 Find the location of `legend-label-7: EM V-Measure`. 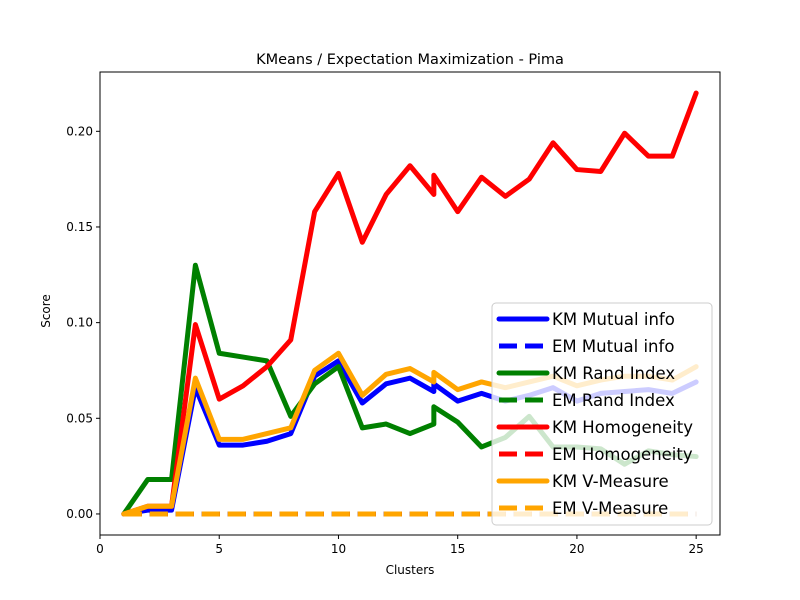

legend-label-7: EM V-Measure is located at coordinates (610, 508).